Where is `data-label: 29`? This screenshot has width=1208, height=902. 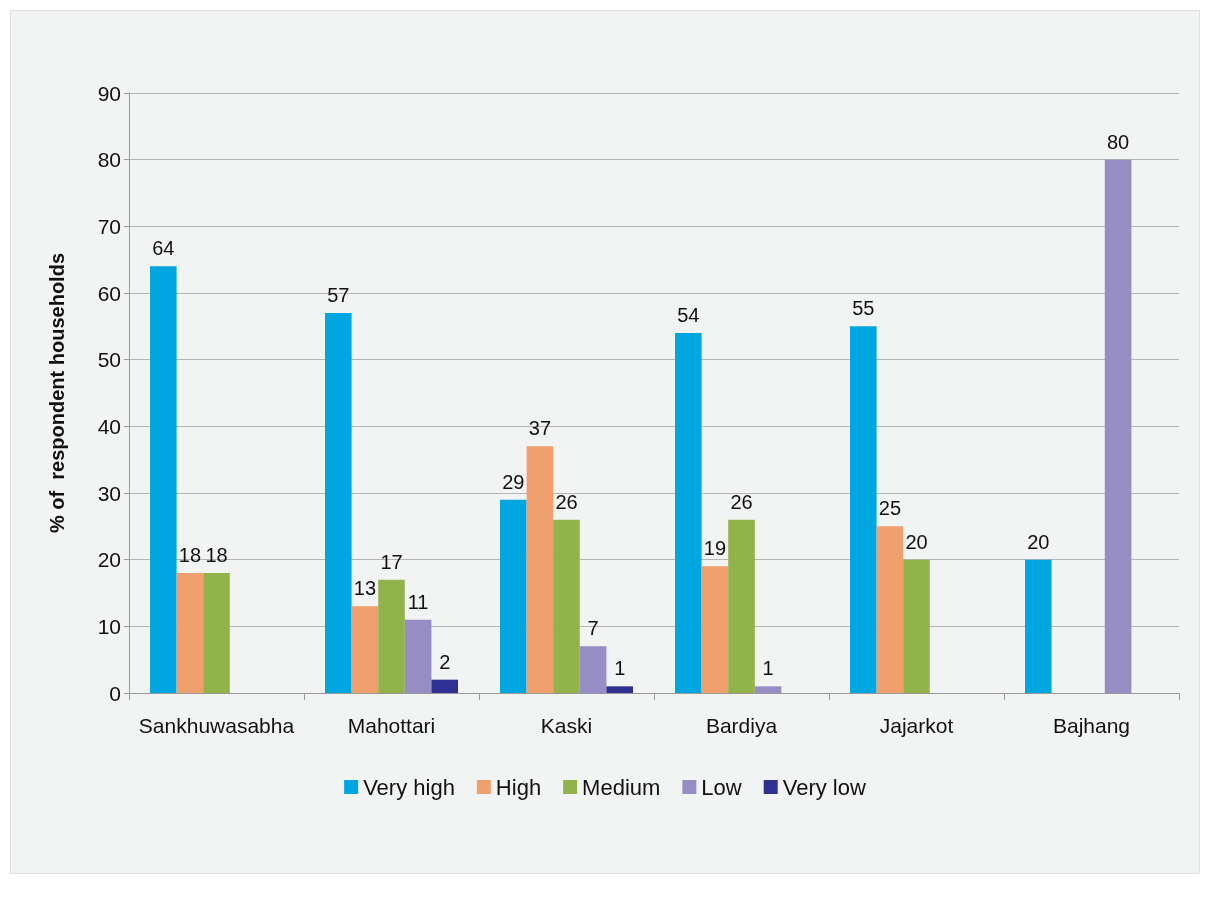 data-label: 29 is located at coordinates (513, 481).